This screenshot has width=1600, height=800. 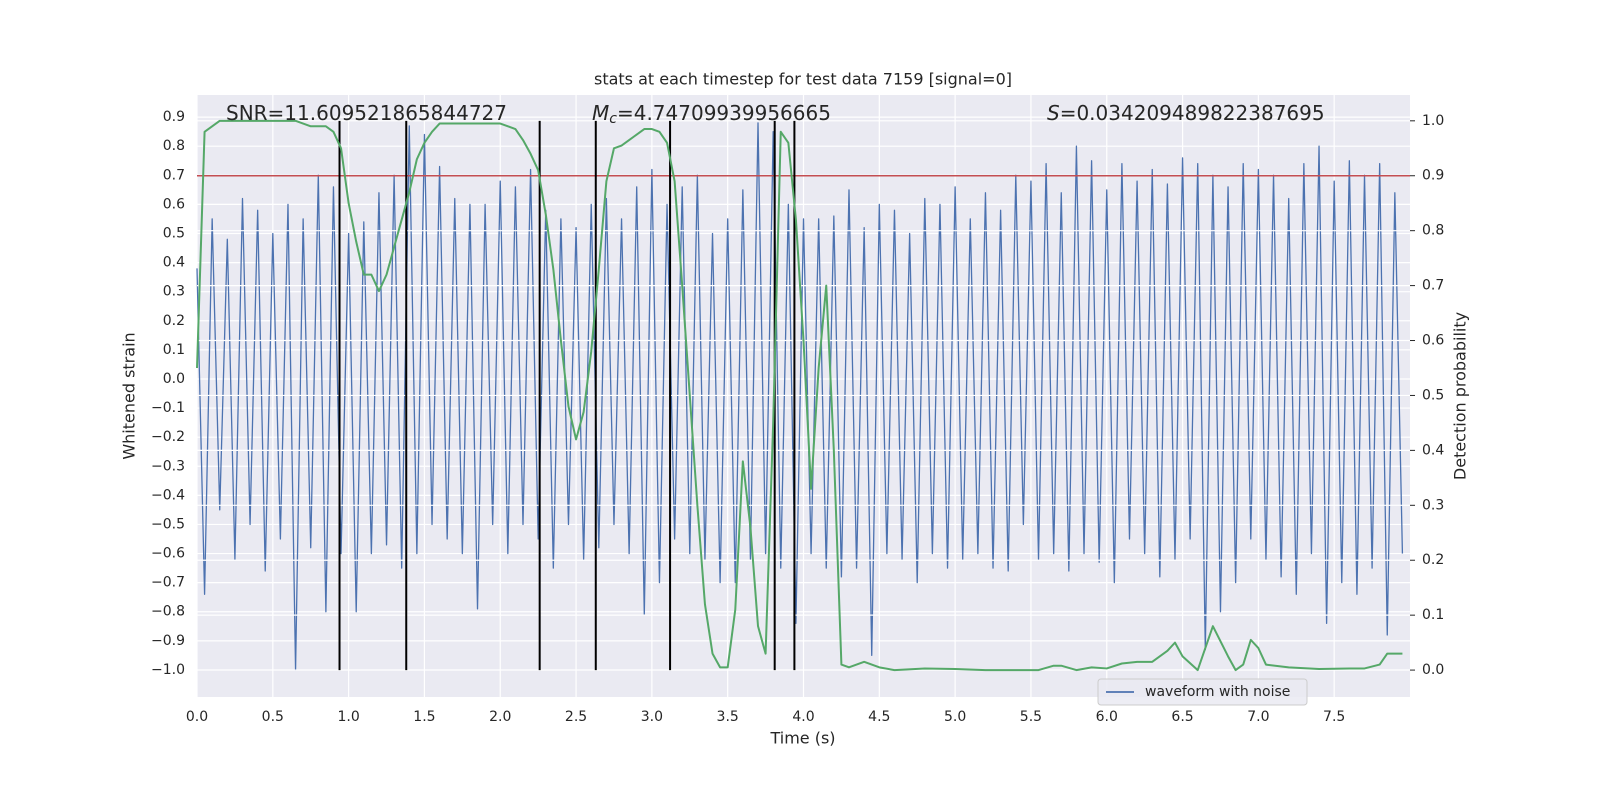 What do you see at coordinates (174, 350) in the screenshot?
I see `y-tick-label: 0.1` at bounding box center [174, 350].